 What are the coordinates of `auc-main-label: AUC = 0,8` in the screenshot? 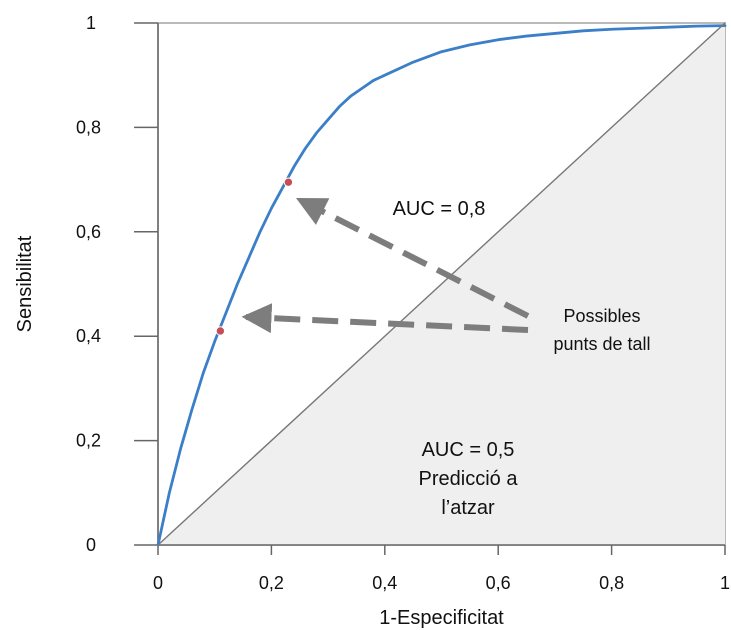 It's located at (439, 209).